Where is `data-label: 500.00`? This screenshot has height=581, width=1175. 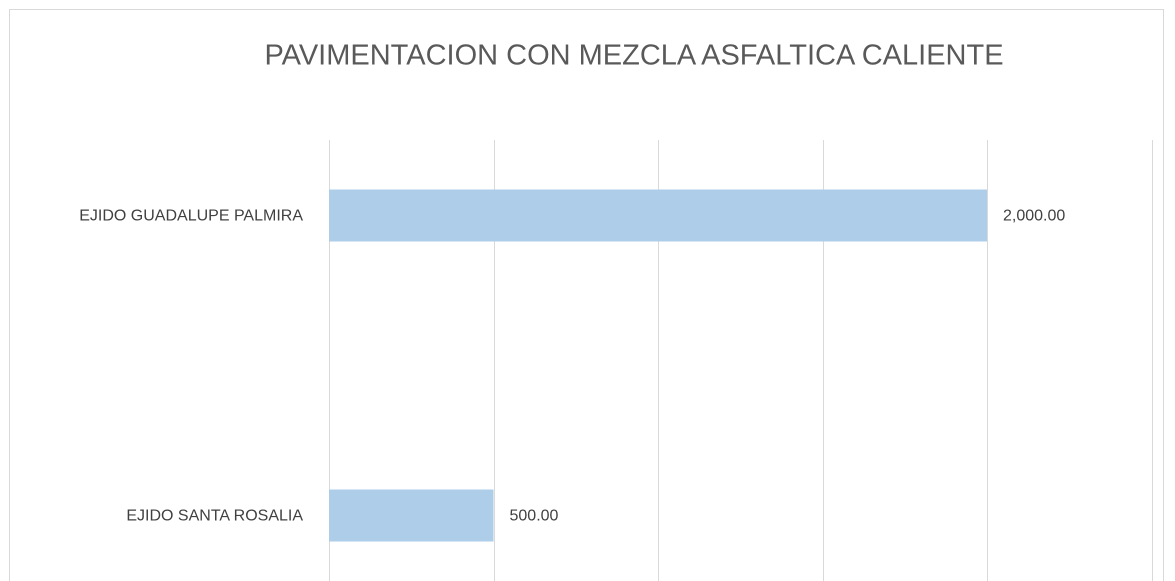
data-label: 500.00 is located at coordinates (534, 516).